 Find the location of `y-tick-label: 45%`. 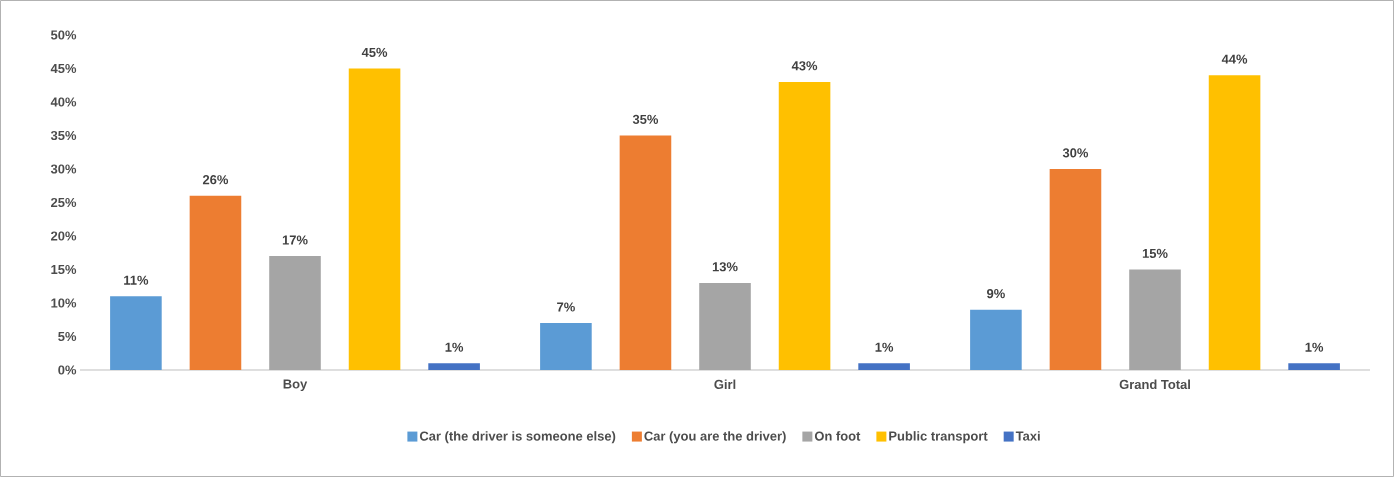

y-tick-label: 45% is located at coordinates (63, 68).